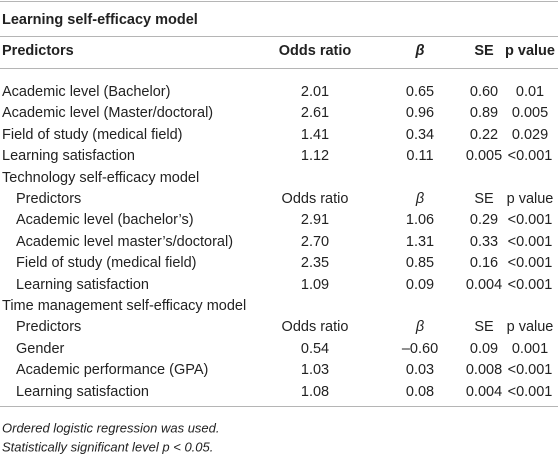  I want to click on cell: 2.91, so click(315, 220).